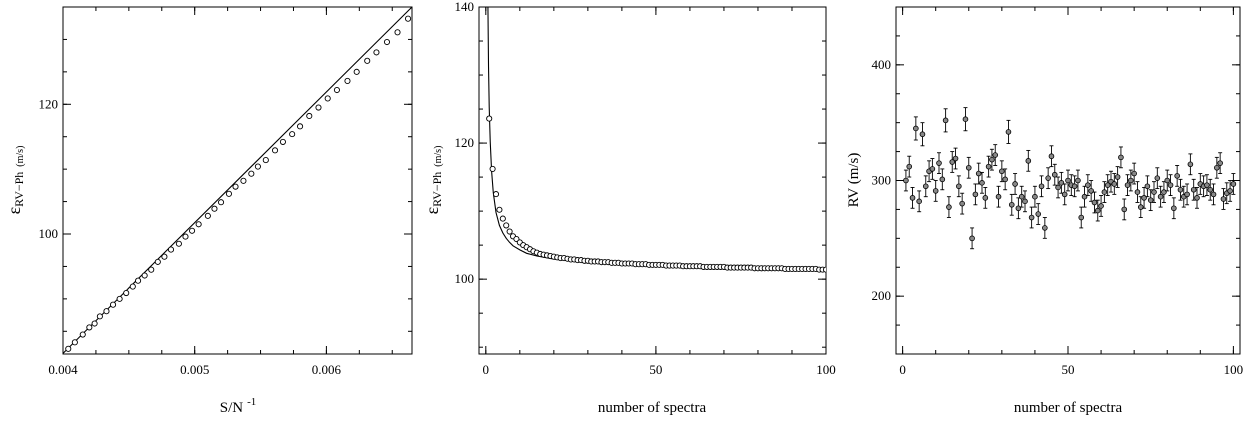 The image size is (1247, 422). What do you see at coordinates (826, 369) in the screenshot?
I see `x-tick-label: 100` at bounding box center [826, 369].